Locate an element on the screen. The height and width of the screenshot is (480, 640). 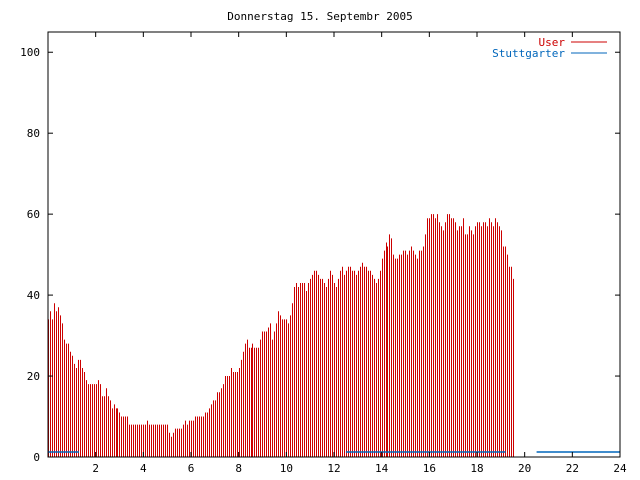
x-tick-label: 10 is located at coordinates (286, 468).